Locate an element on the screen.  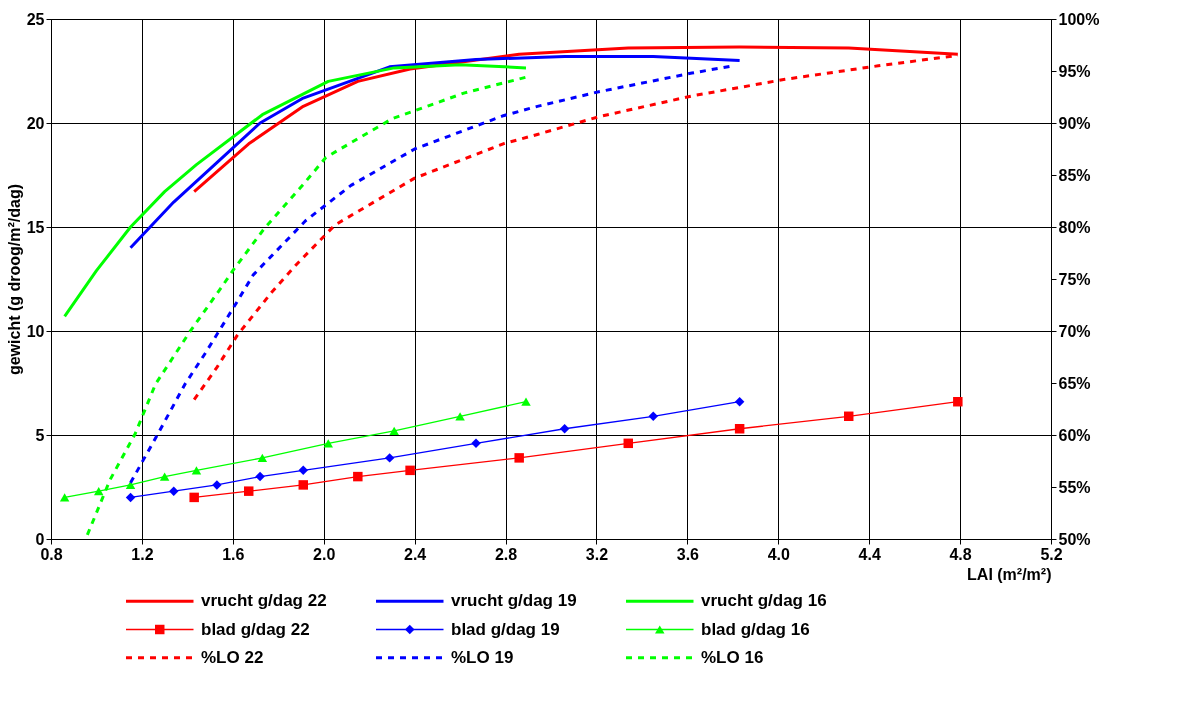
x-tick-label: 4.0 is located at coordinates (778, 554).